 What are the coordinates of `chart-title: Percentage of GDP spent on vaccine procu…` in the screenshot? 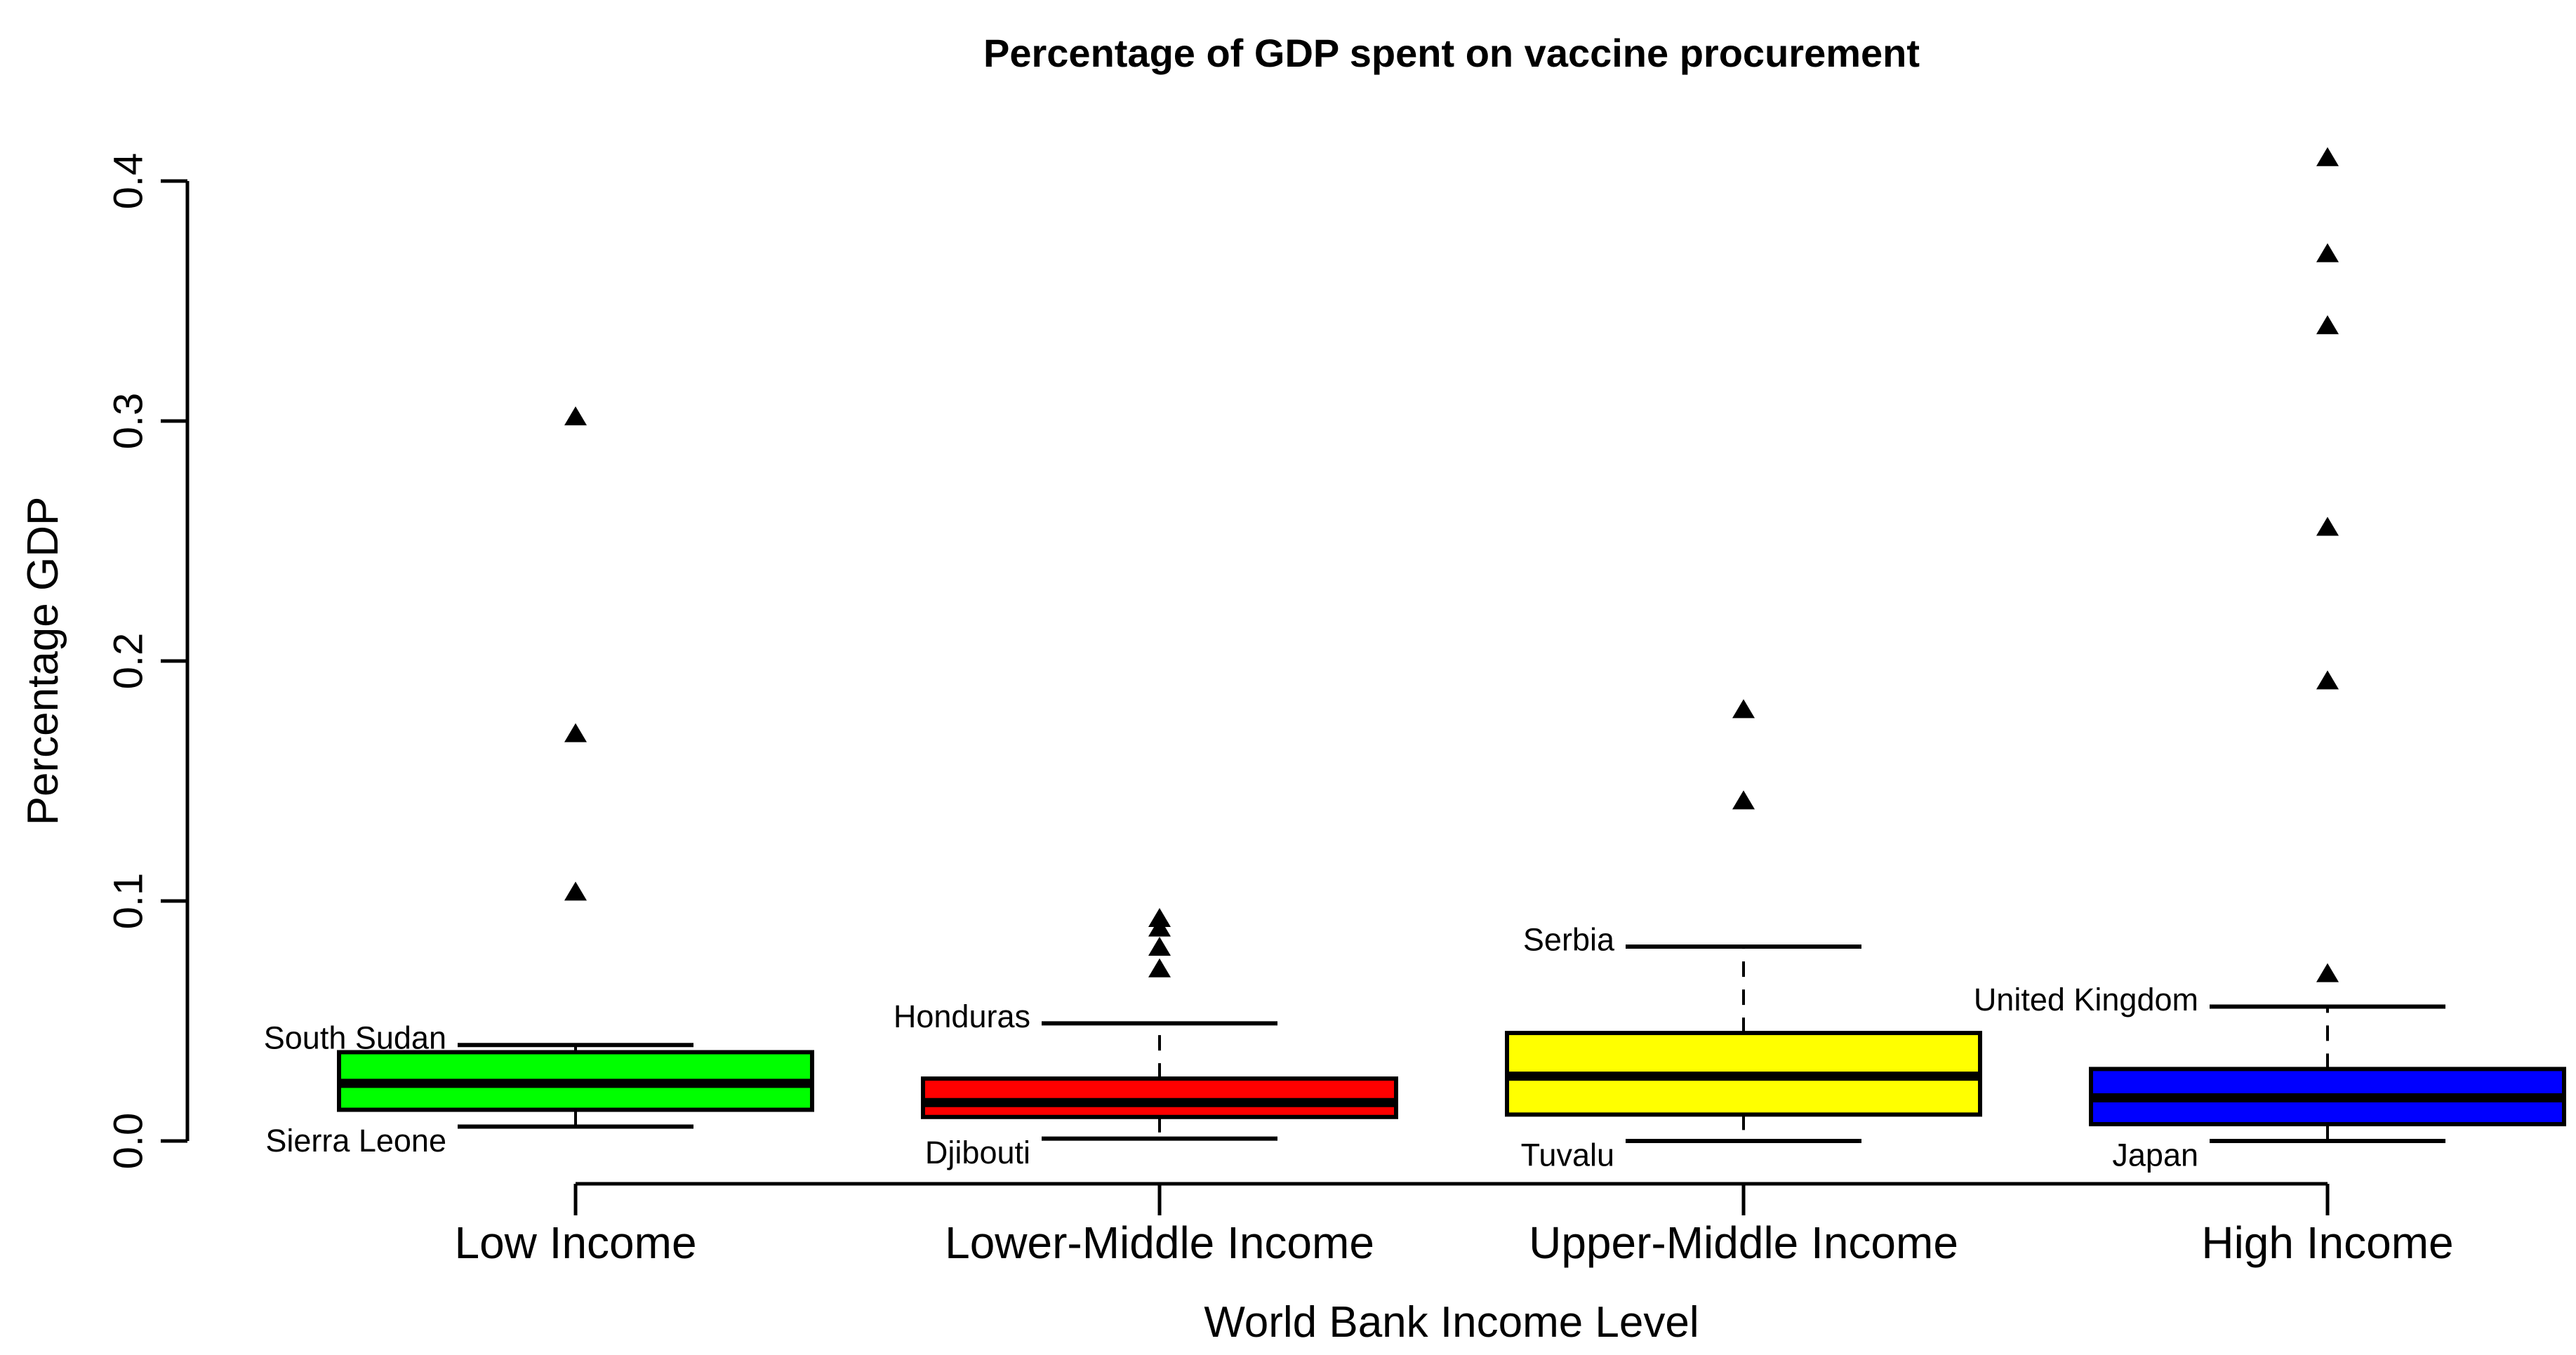 It's located at (1452, 53).